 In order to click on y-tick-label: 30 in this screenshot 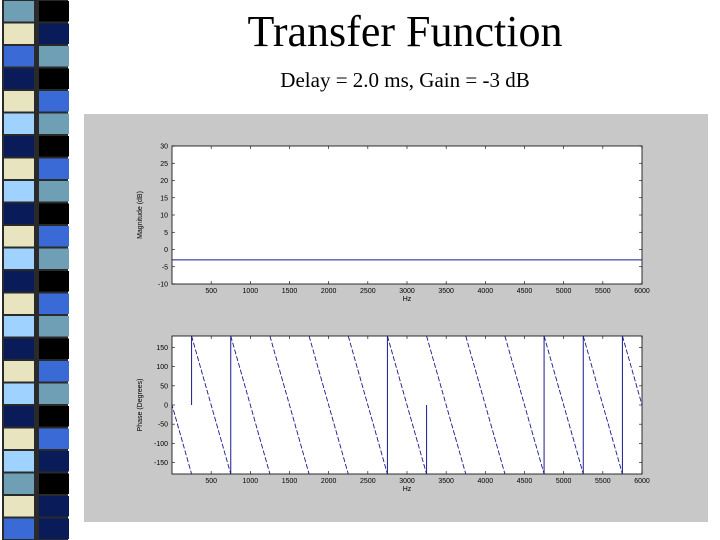, I will do `click(164, 147)`.